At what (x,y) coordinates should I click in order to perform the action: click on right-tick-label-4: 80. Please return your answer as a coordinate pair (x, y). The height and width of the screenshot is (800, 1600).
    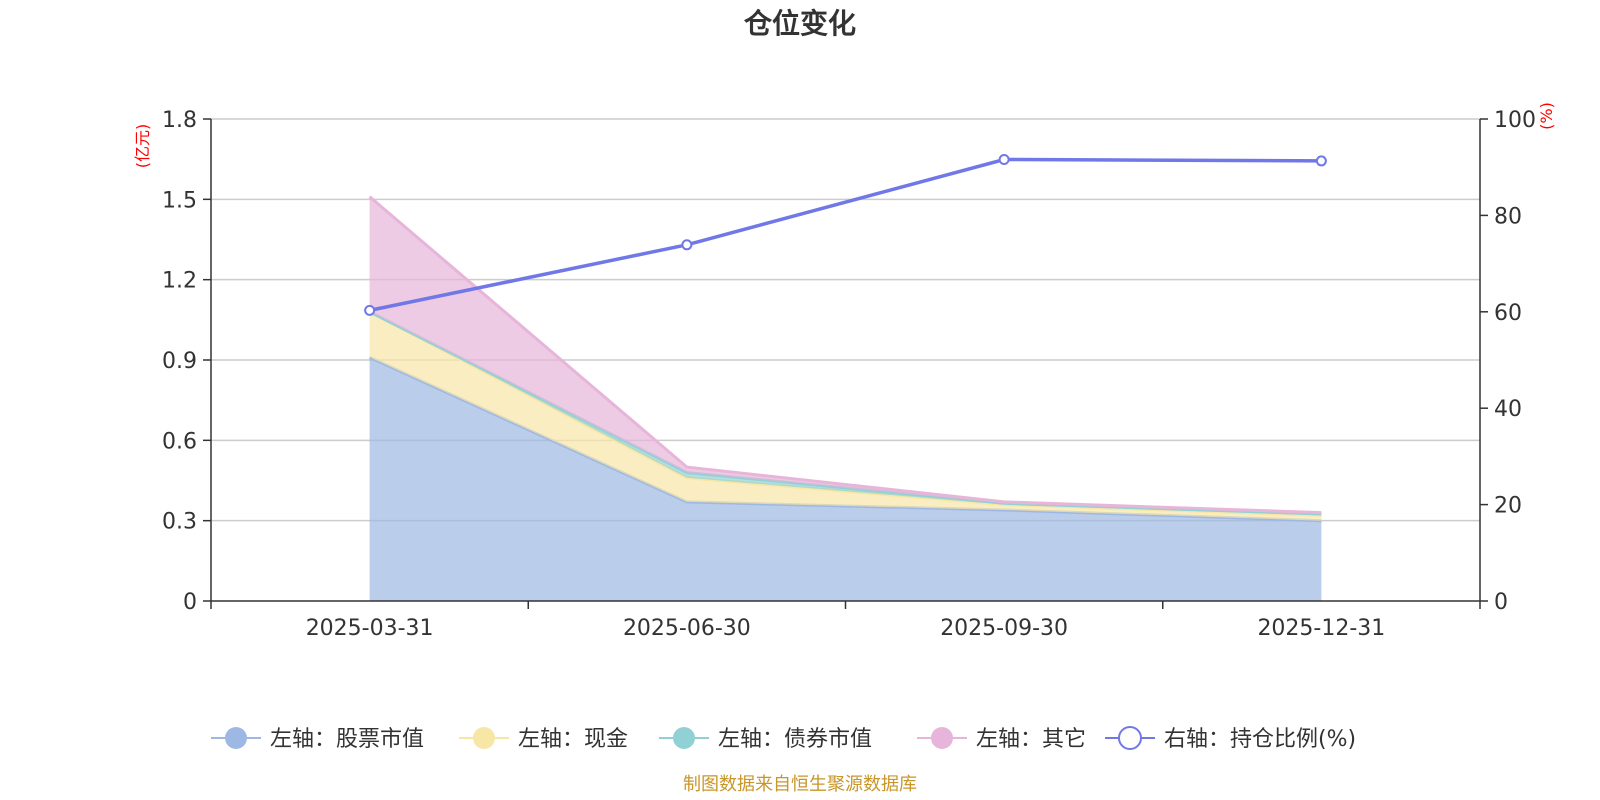
    Looking at the image, I should click on (1508, 216).